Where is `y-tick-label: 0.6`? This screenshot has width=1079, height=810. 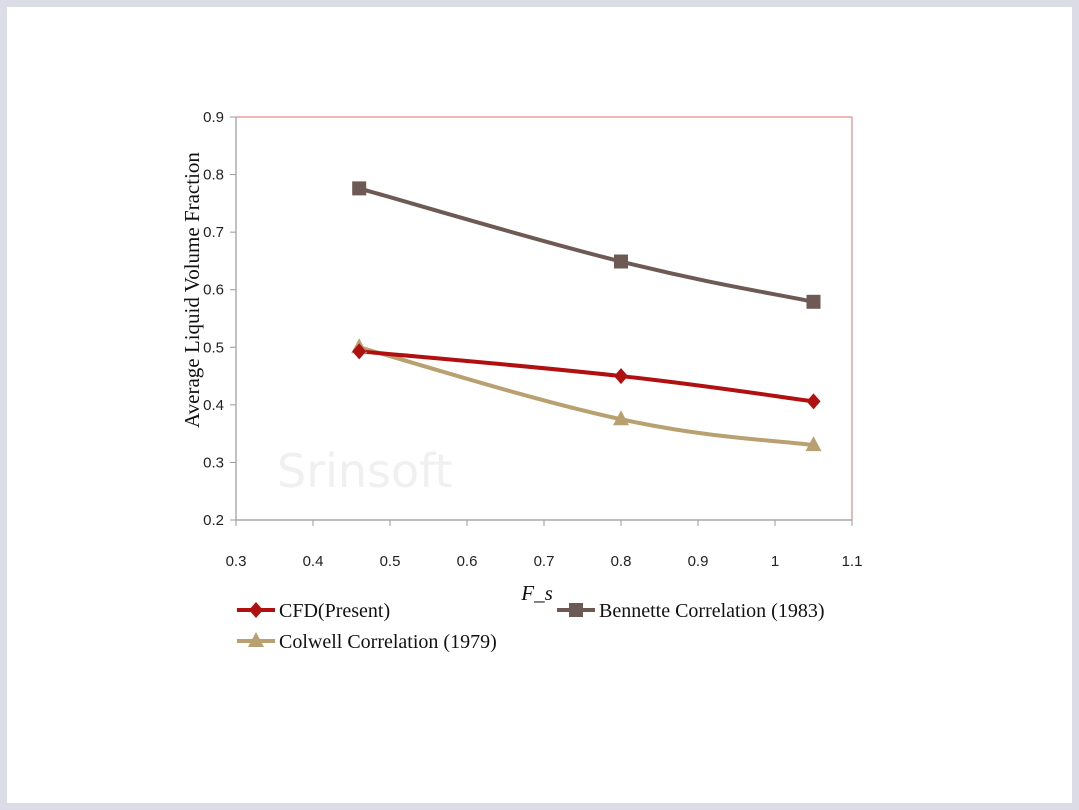
y-tick-label: 0.6 is located at coordinates (213, 290).